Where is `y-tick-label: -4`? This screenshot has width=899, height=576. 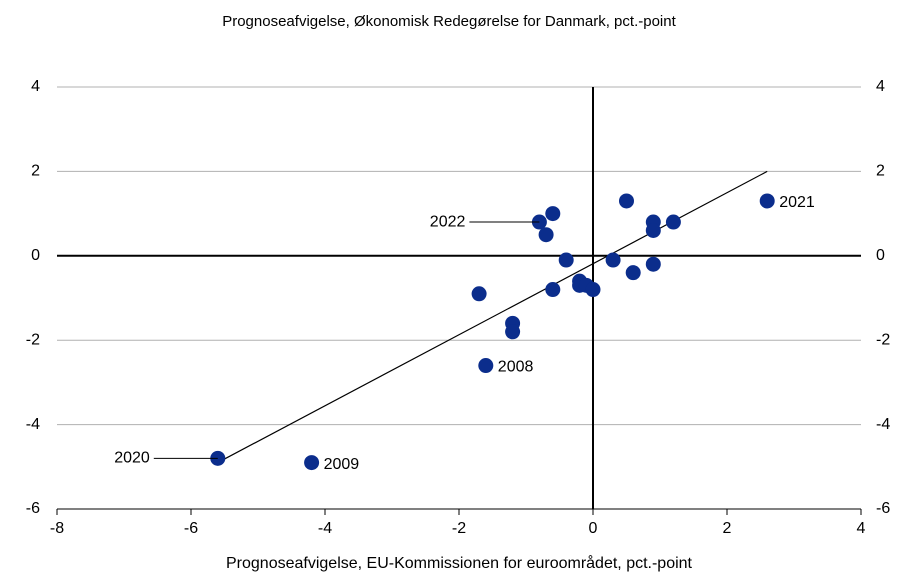
y-tick-label: -4 is located at coordinates (33, 424).